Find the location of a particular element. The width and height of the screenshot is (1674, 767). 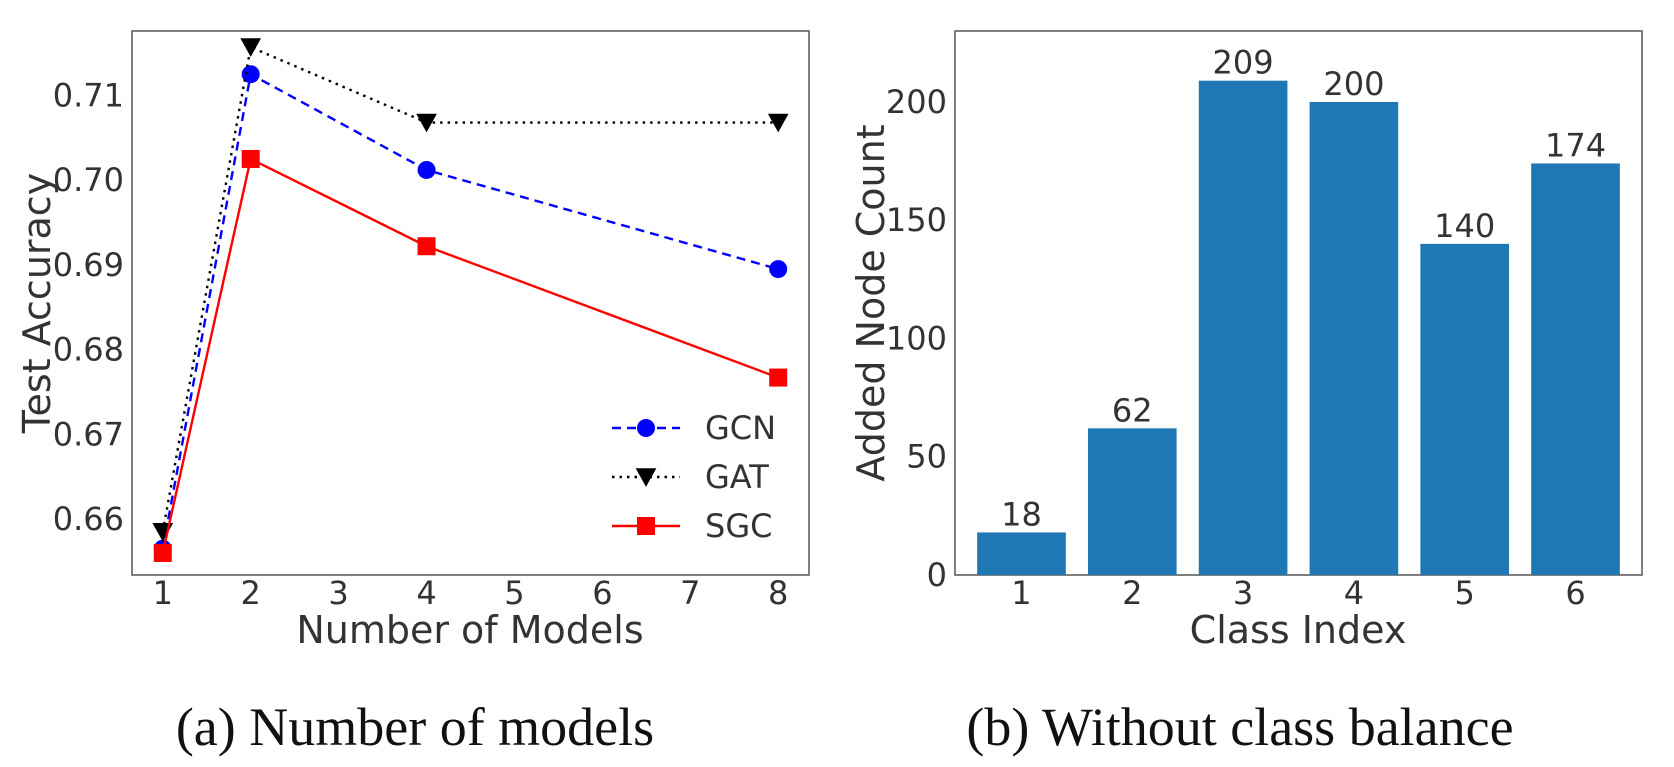

y-tick-label: 200 is located at coordinates (916, 102).